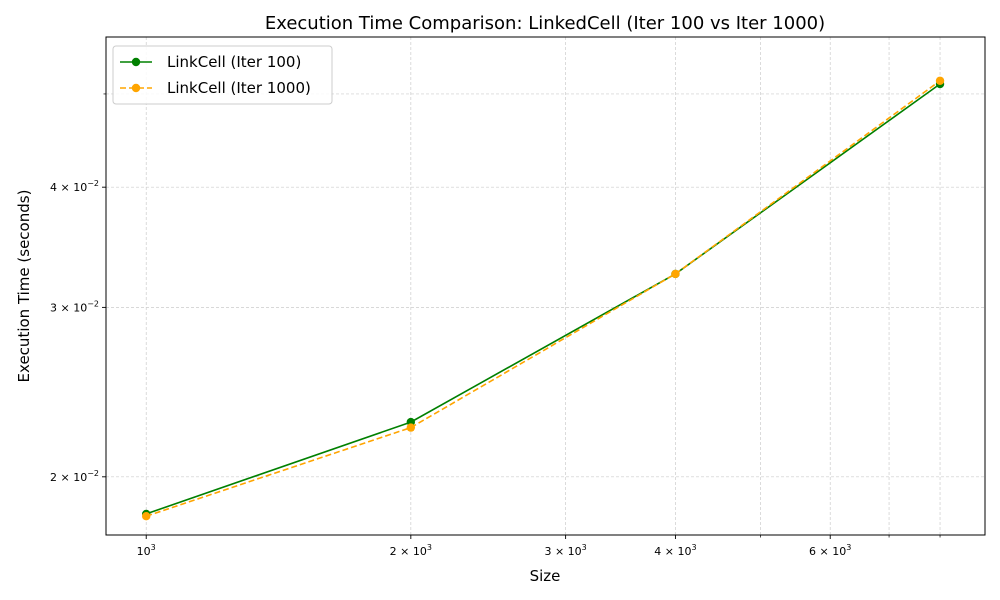 The width and height of the screenshot is (1000, 600). I want to click on legend: LinkCell (Iter 100) LinkCell (Iter 1000), so click(222, 75).